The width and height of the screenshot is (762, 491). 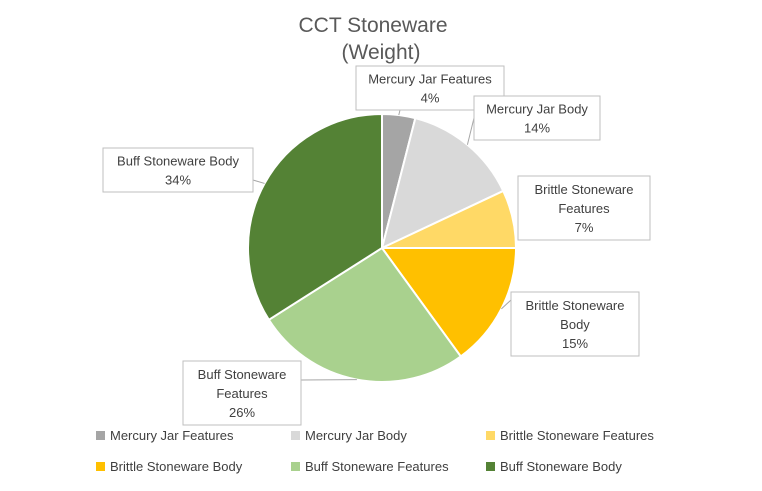 I want to click on pie-slice-mercury-jar-body, so click(x=442, y=183).